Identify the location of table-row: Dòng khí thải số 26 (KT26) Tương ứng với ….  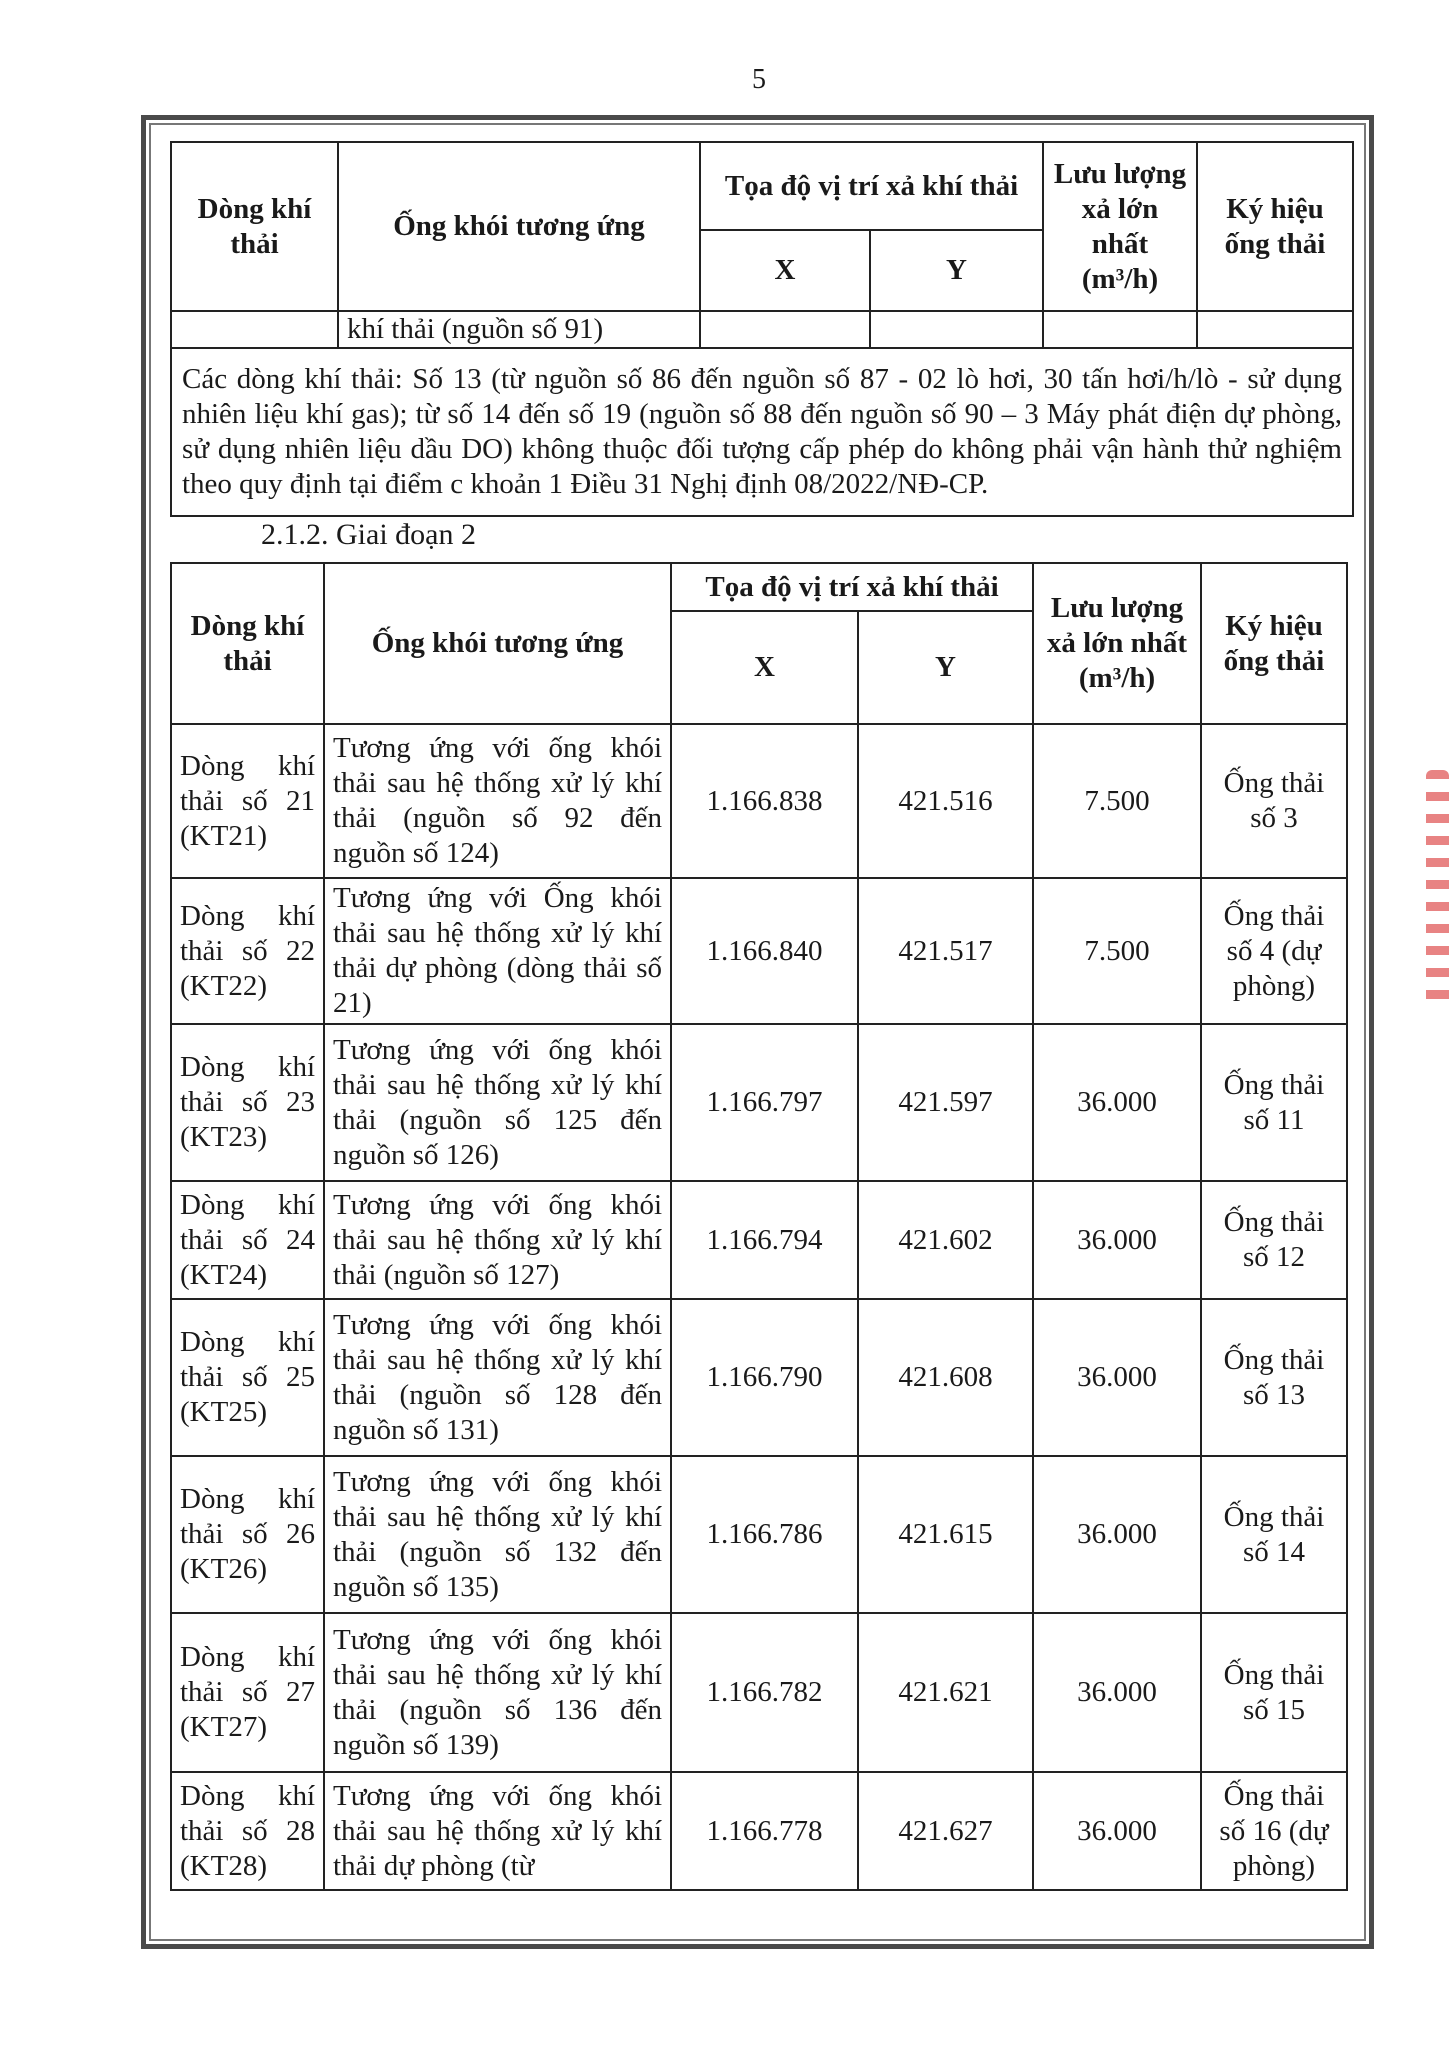
(759, 1534).